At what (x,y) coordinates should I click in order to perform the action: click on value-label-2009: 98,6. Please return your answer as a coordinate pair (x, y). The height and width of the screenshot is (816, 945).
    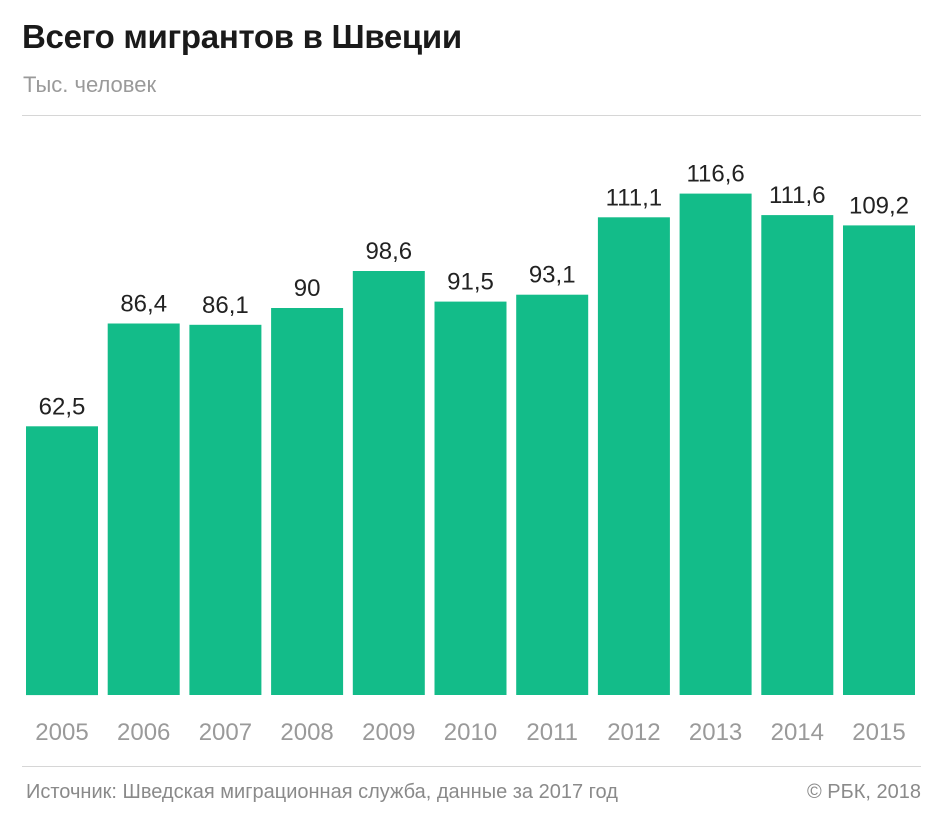
    Looking at the image, I should click on (388, 251).